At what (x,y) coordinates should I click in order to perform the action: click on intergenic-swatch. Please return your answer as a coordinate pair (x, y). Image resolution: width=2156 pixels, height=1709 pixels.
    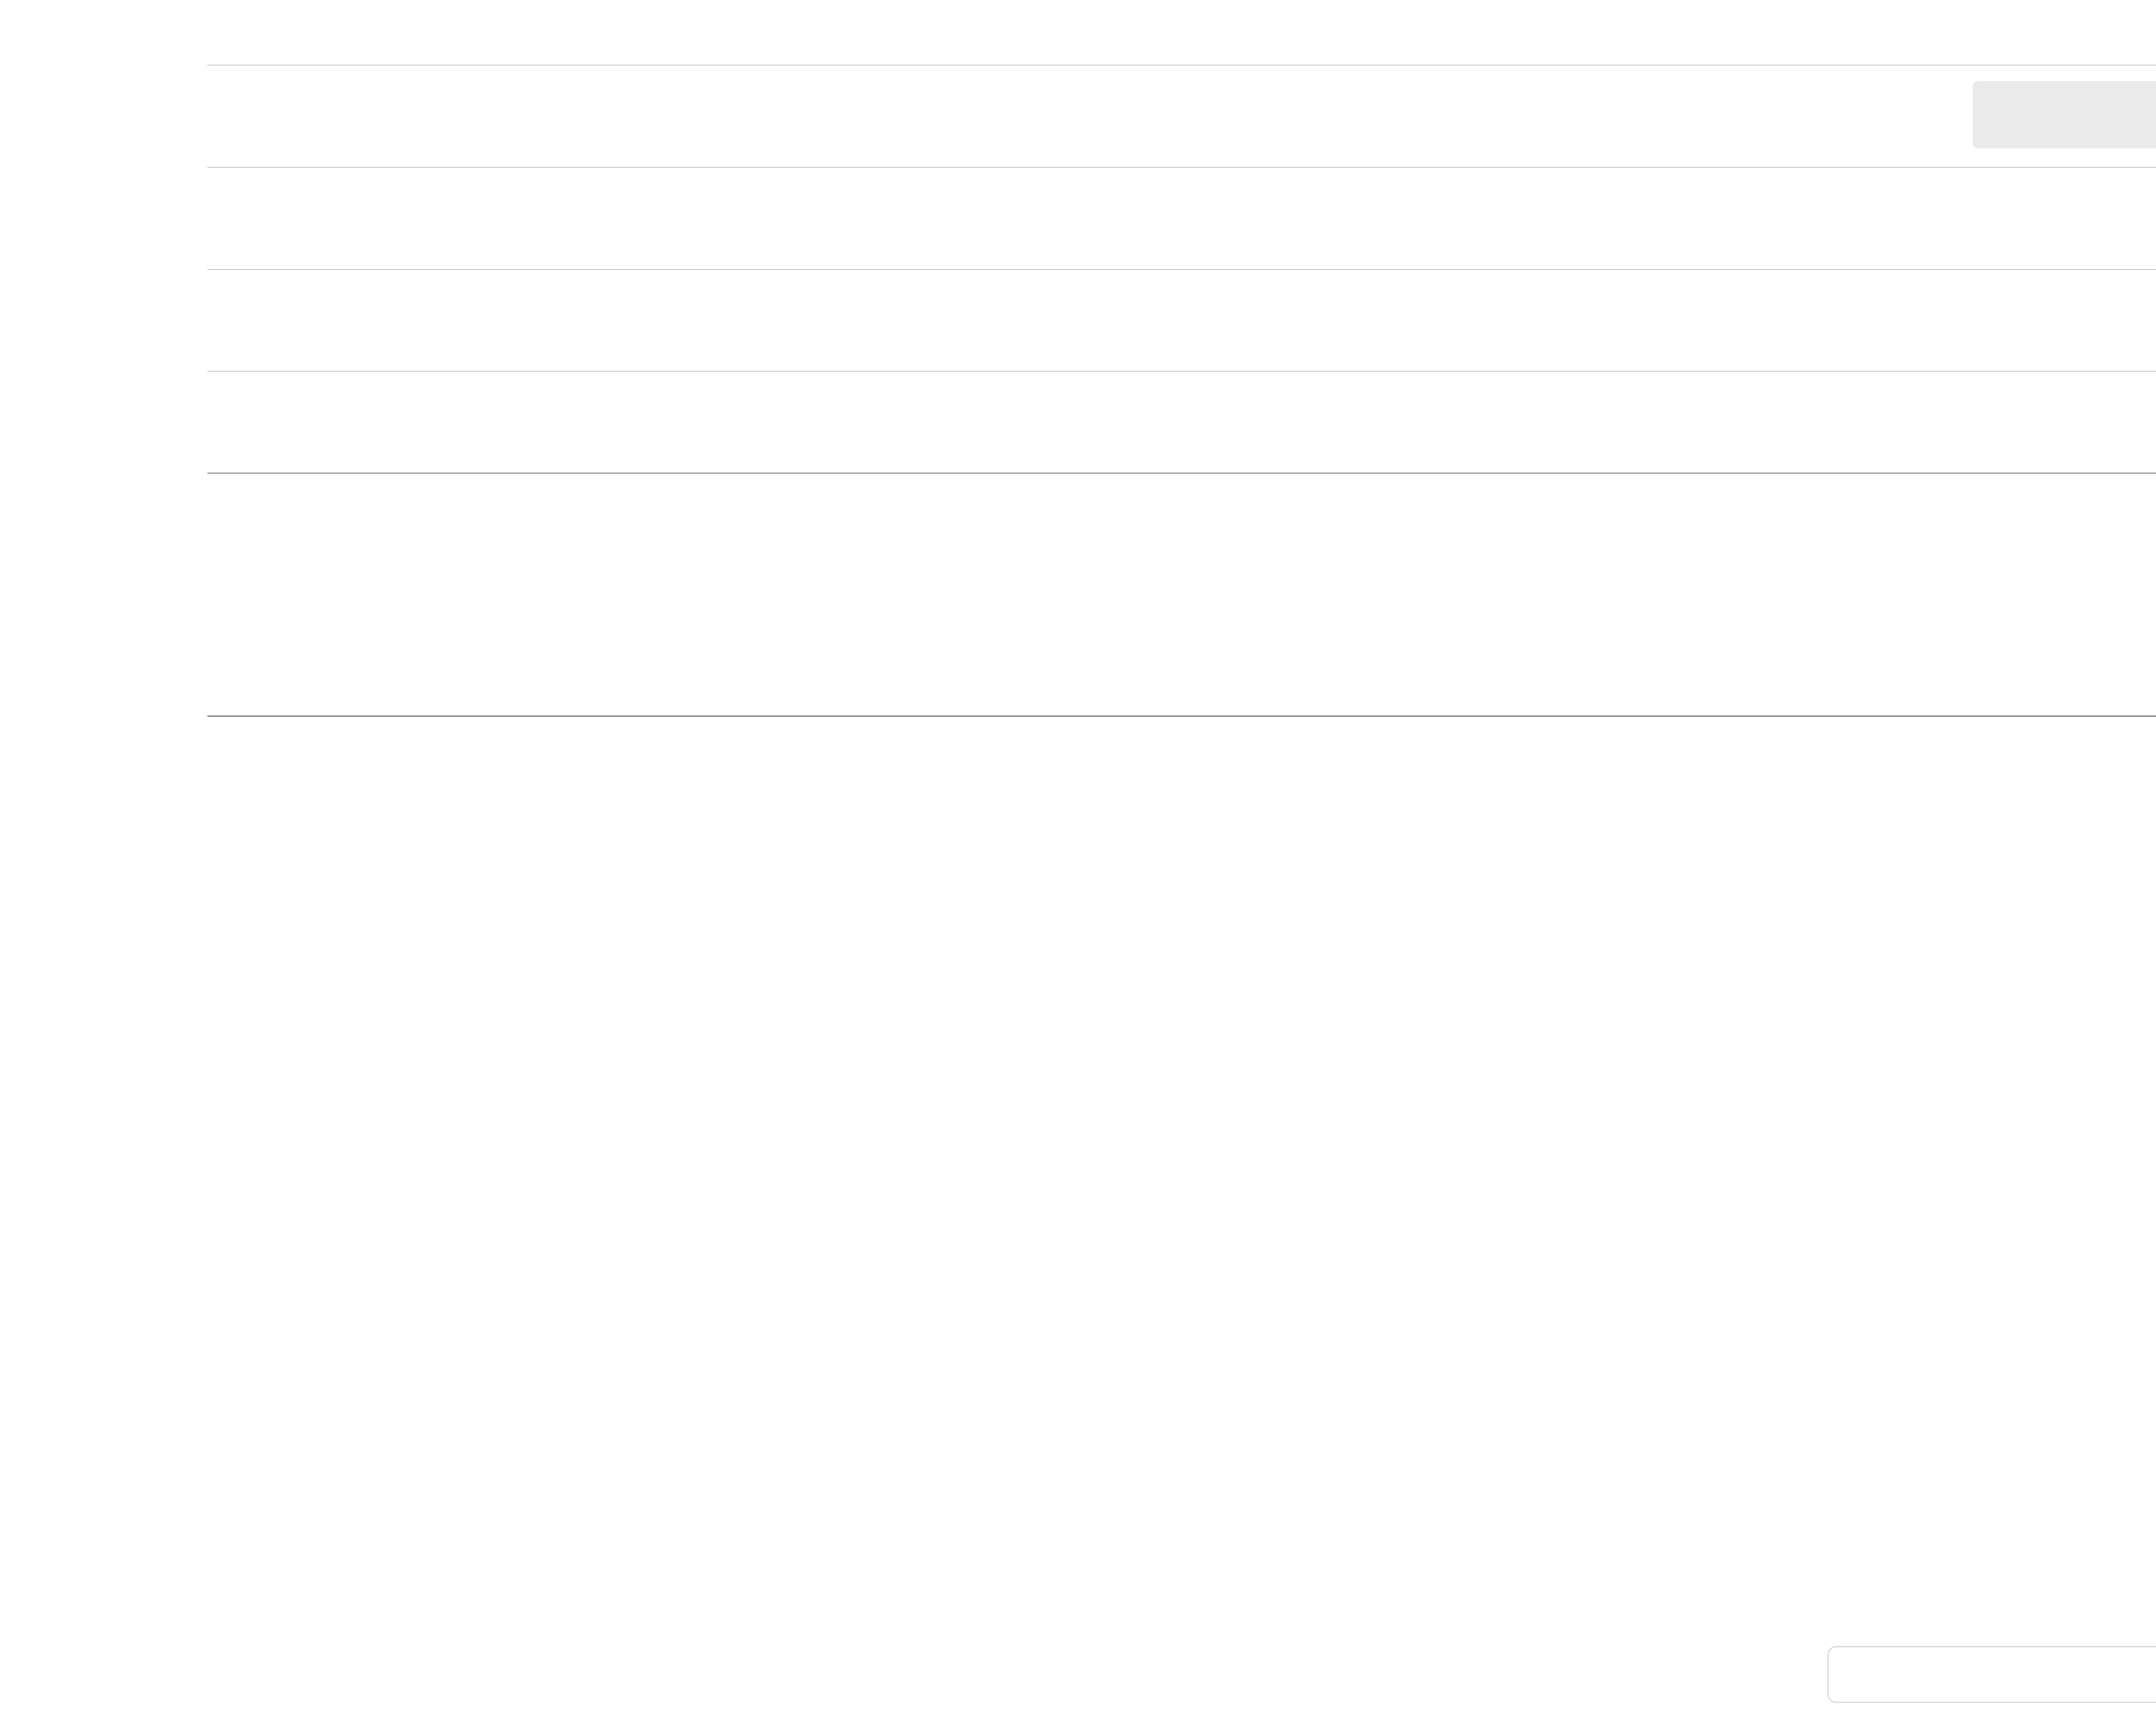
    Looking at the image, I should click on (2016, 127).